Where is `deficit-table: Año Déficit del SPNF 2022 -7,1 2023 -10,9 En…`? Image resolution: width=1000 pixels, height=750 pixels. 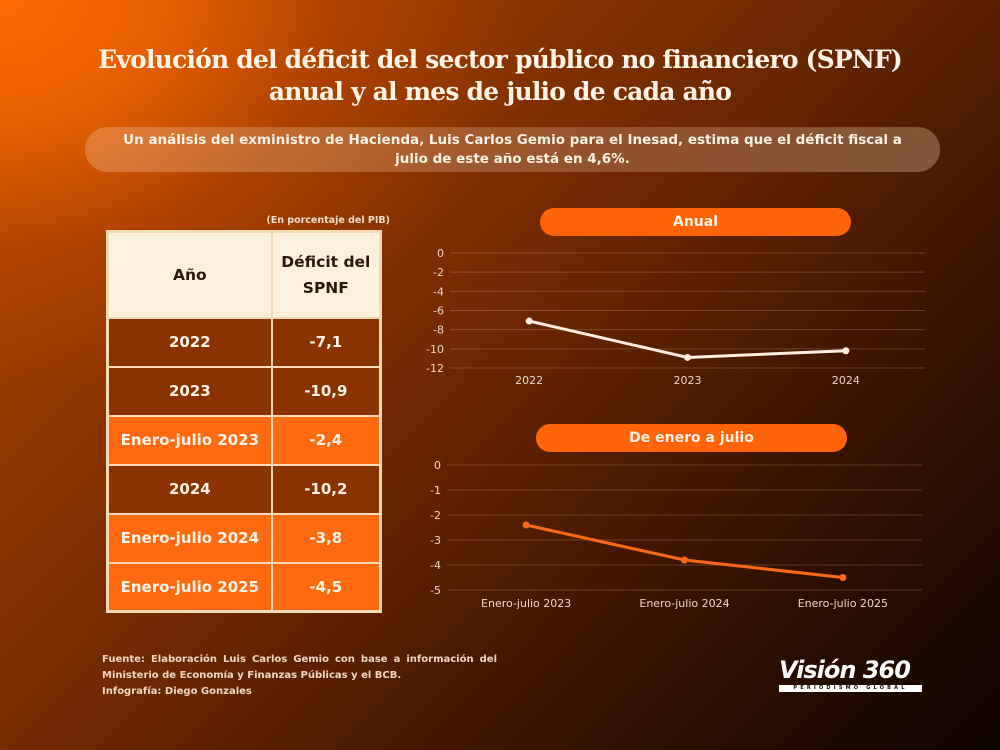
deficit-table: Año Déficit del SPNF 2022 -7,1 2023 -10,9 En… is located at coordinates (244, 421).